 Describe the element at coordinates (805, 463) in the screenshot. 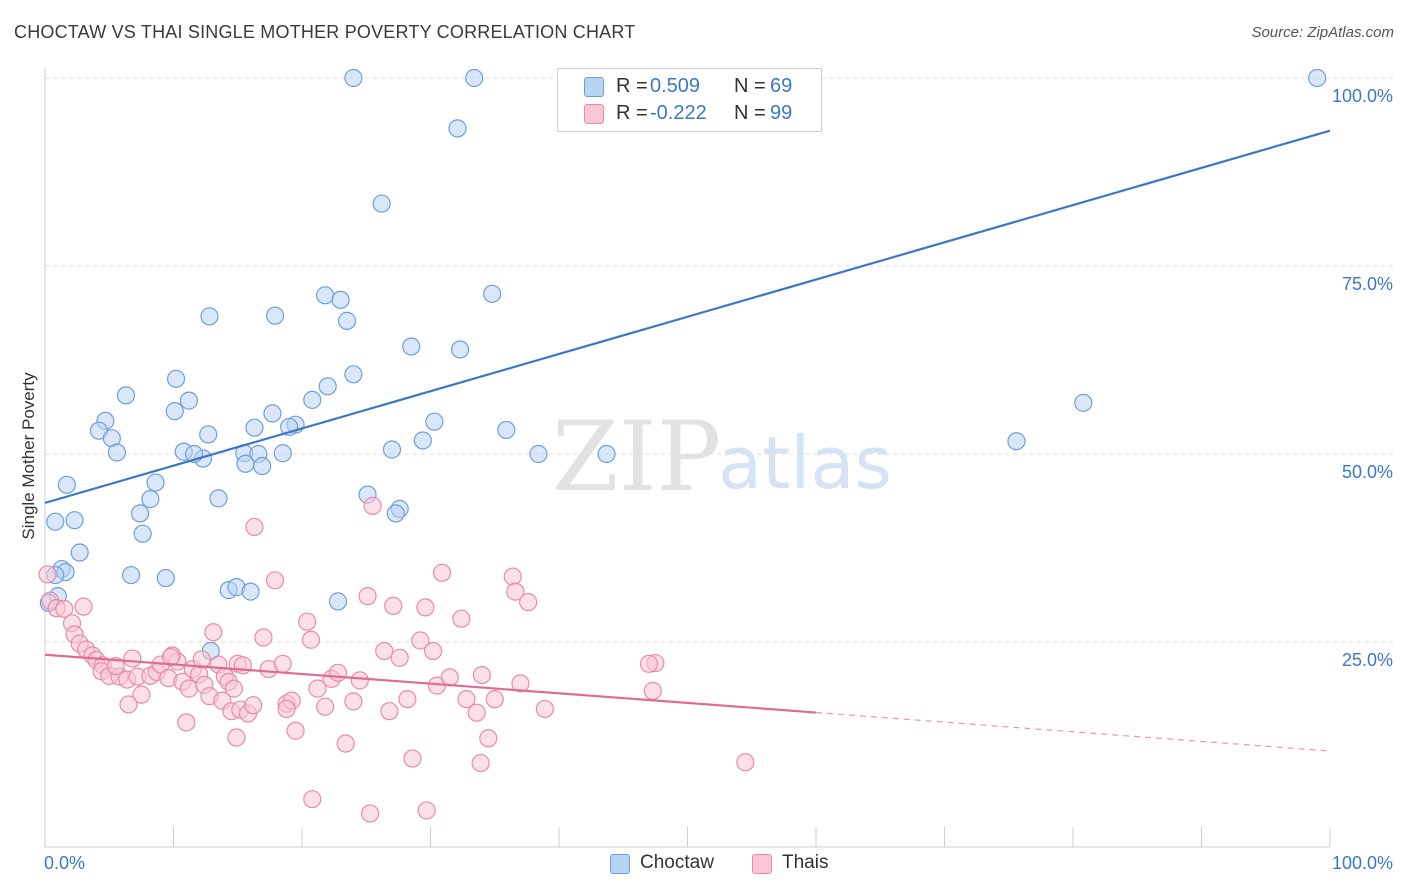

I see `watermark-atlas: atlas` at that location.